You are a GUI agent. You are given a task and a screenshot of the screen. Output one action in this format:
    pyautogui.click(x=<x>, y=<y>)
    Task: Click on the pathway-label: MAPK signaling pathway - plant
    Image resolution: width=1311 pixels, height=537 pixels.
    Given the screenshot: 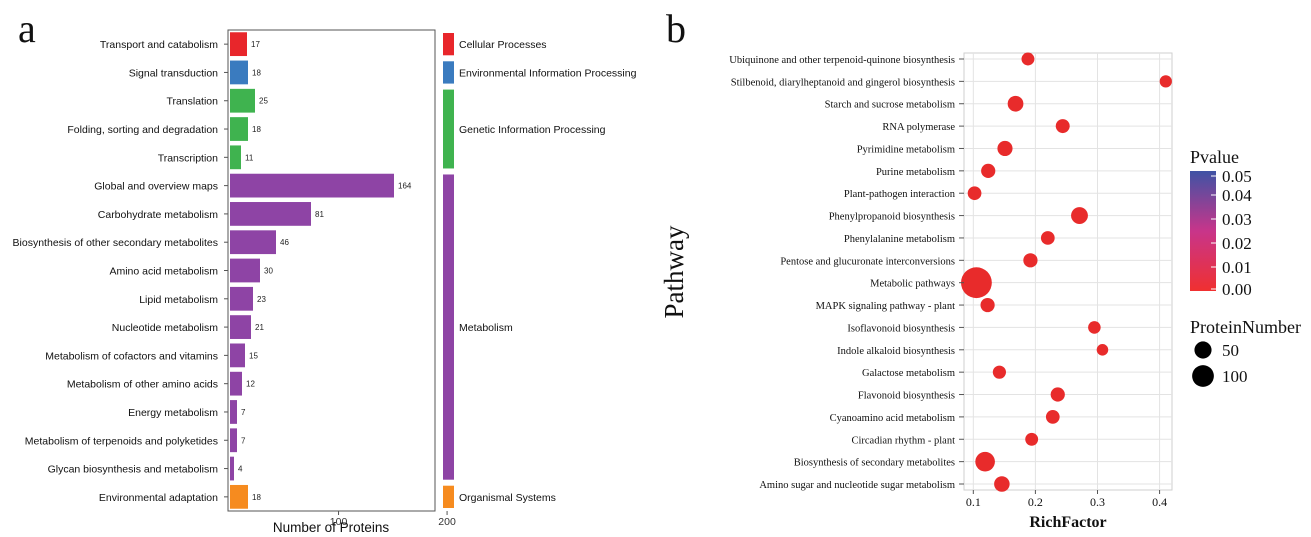 What is the action you would take?
    pyautogui.click(x=885, y=306)
    